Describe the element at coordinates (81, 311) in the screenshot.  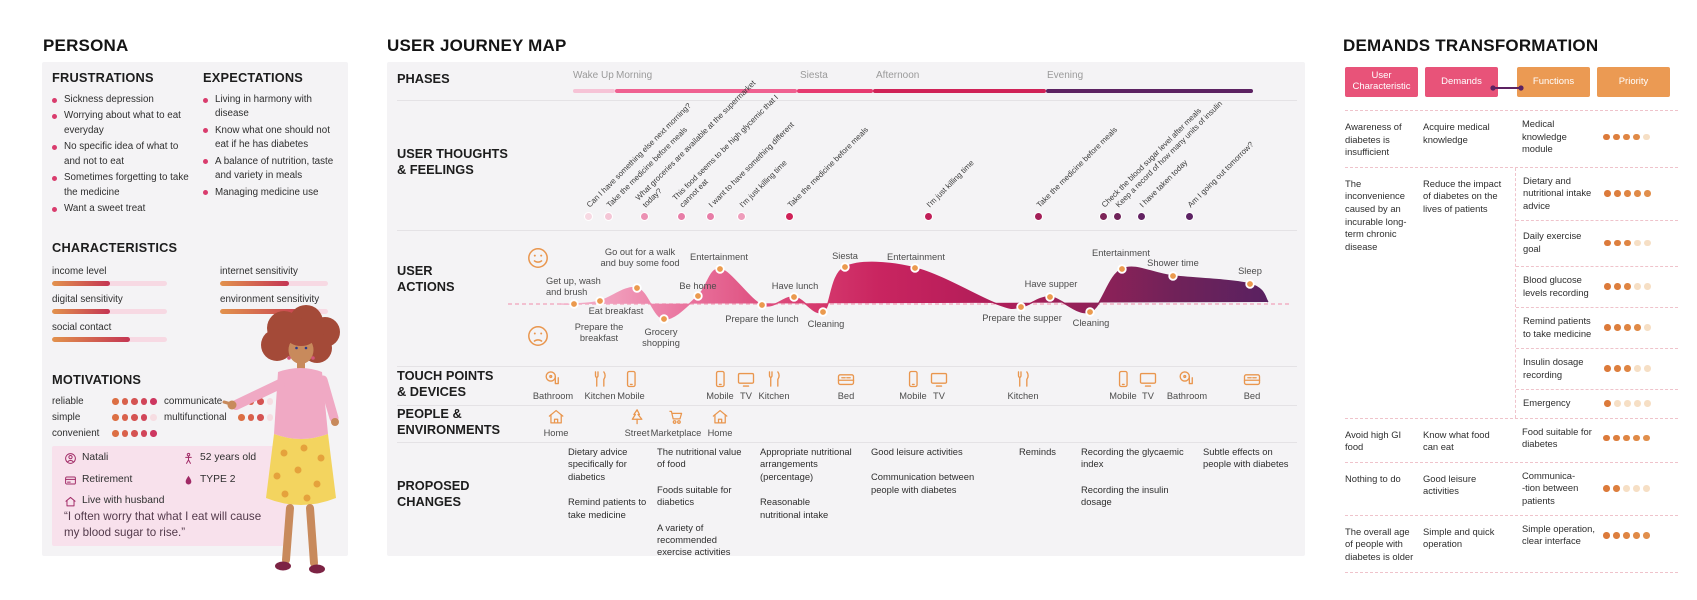
I see `characteristic-fill` at that location.